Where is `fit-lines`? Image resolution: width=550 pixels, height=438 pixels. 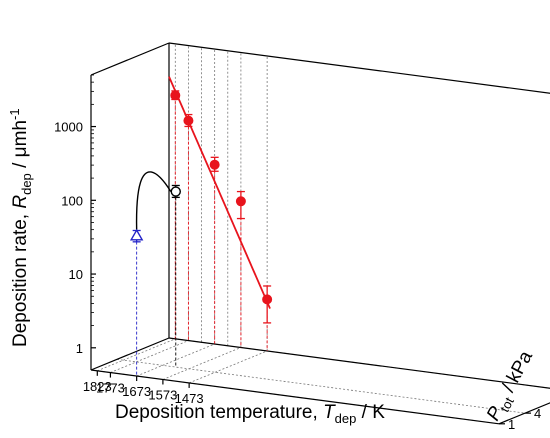
fit-lines is located at coordinates (203, 192).